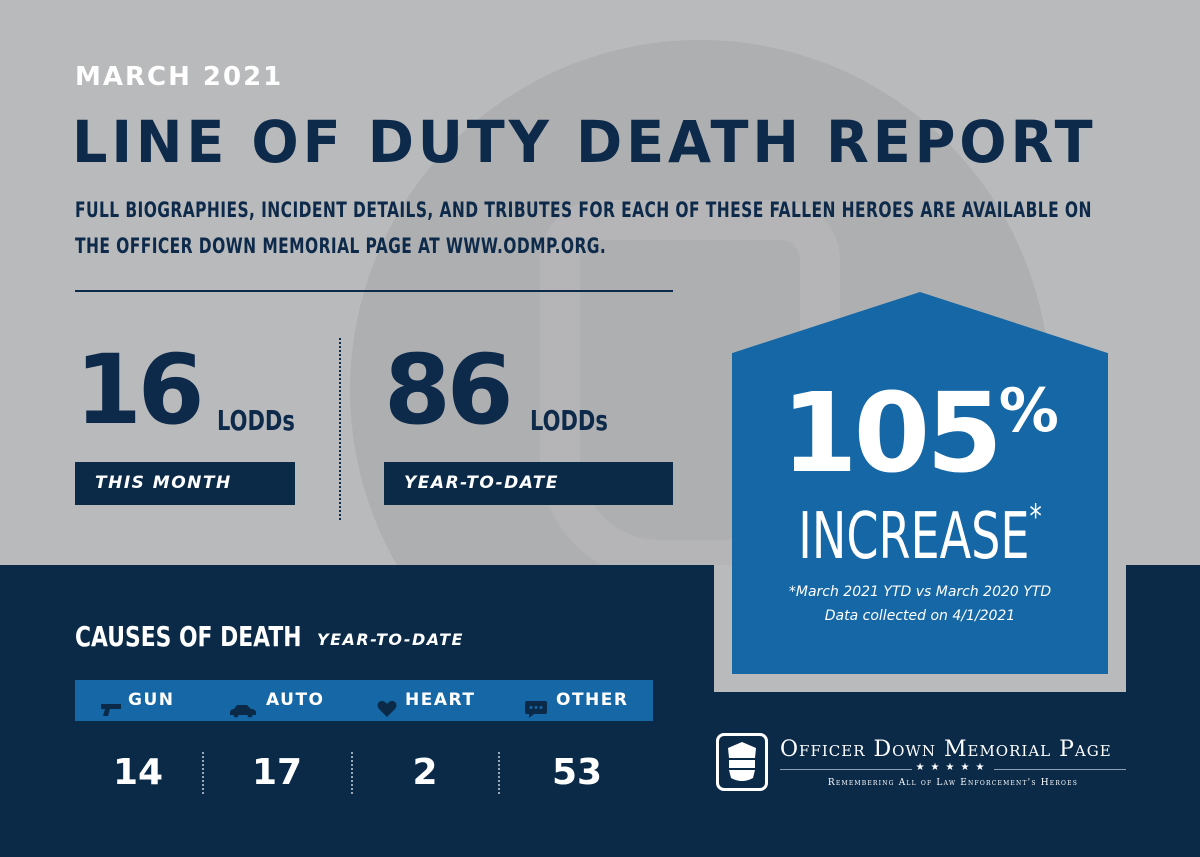  What do you see at coordinates (276, 700) in the screenshot?
I see `cause-auto: AUTO` at bounding box center [276, 700].